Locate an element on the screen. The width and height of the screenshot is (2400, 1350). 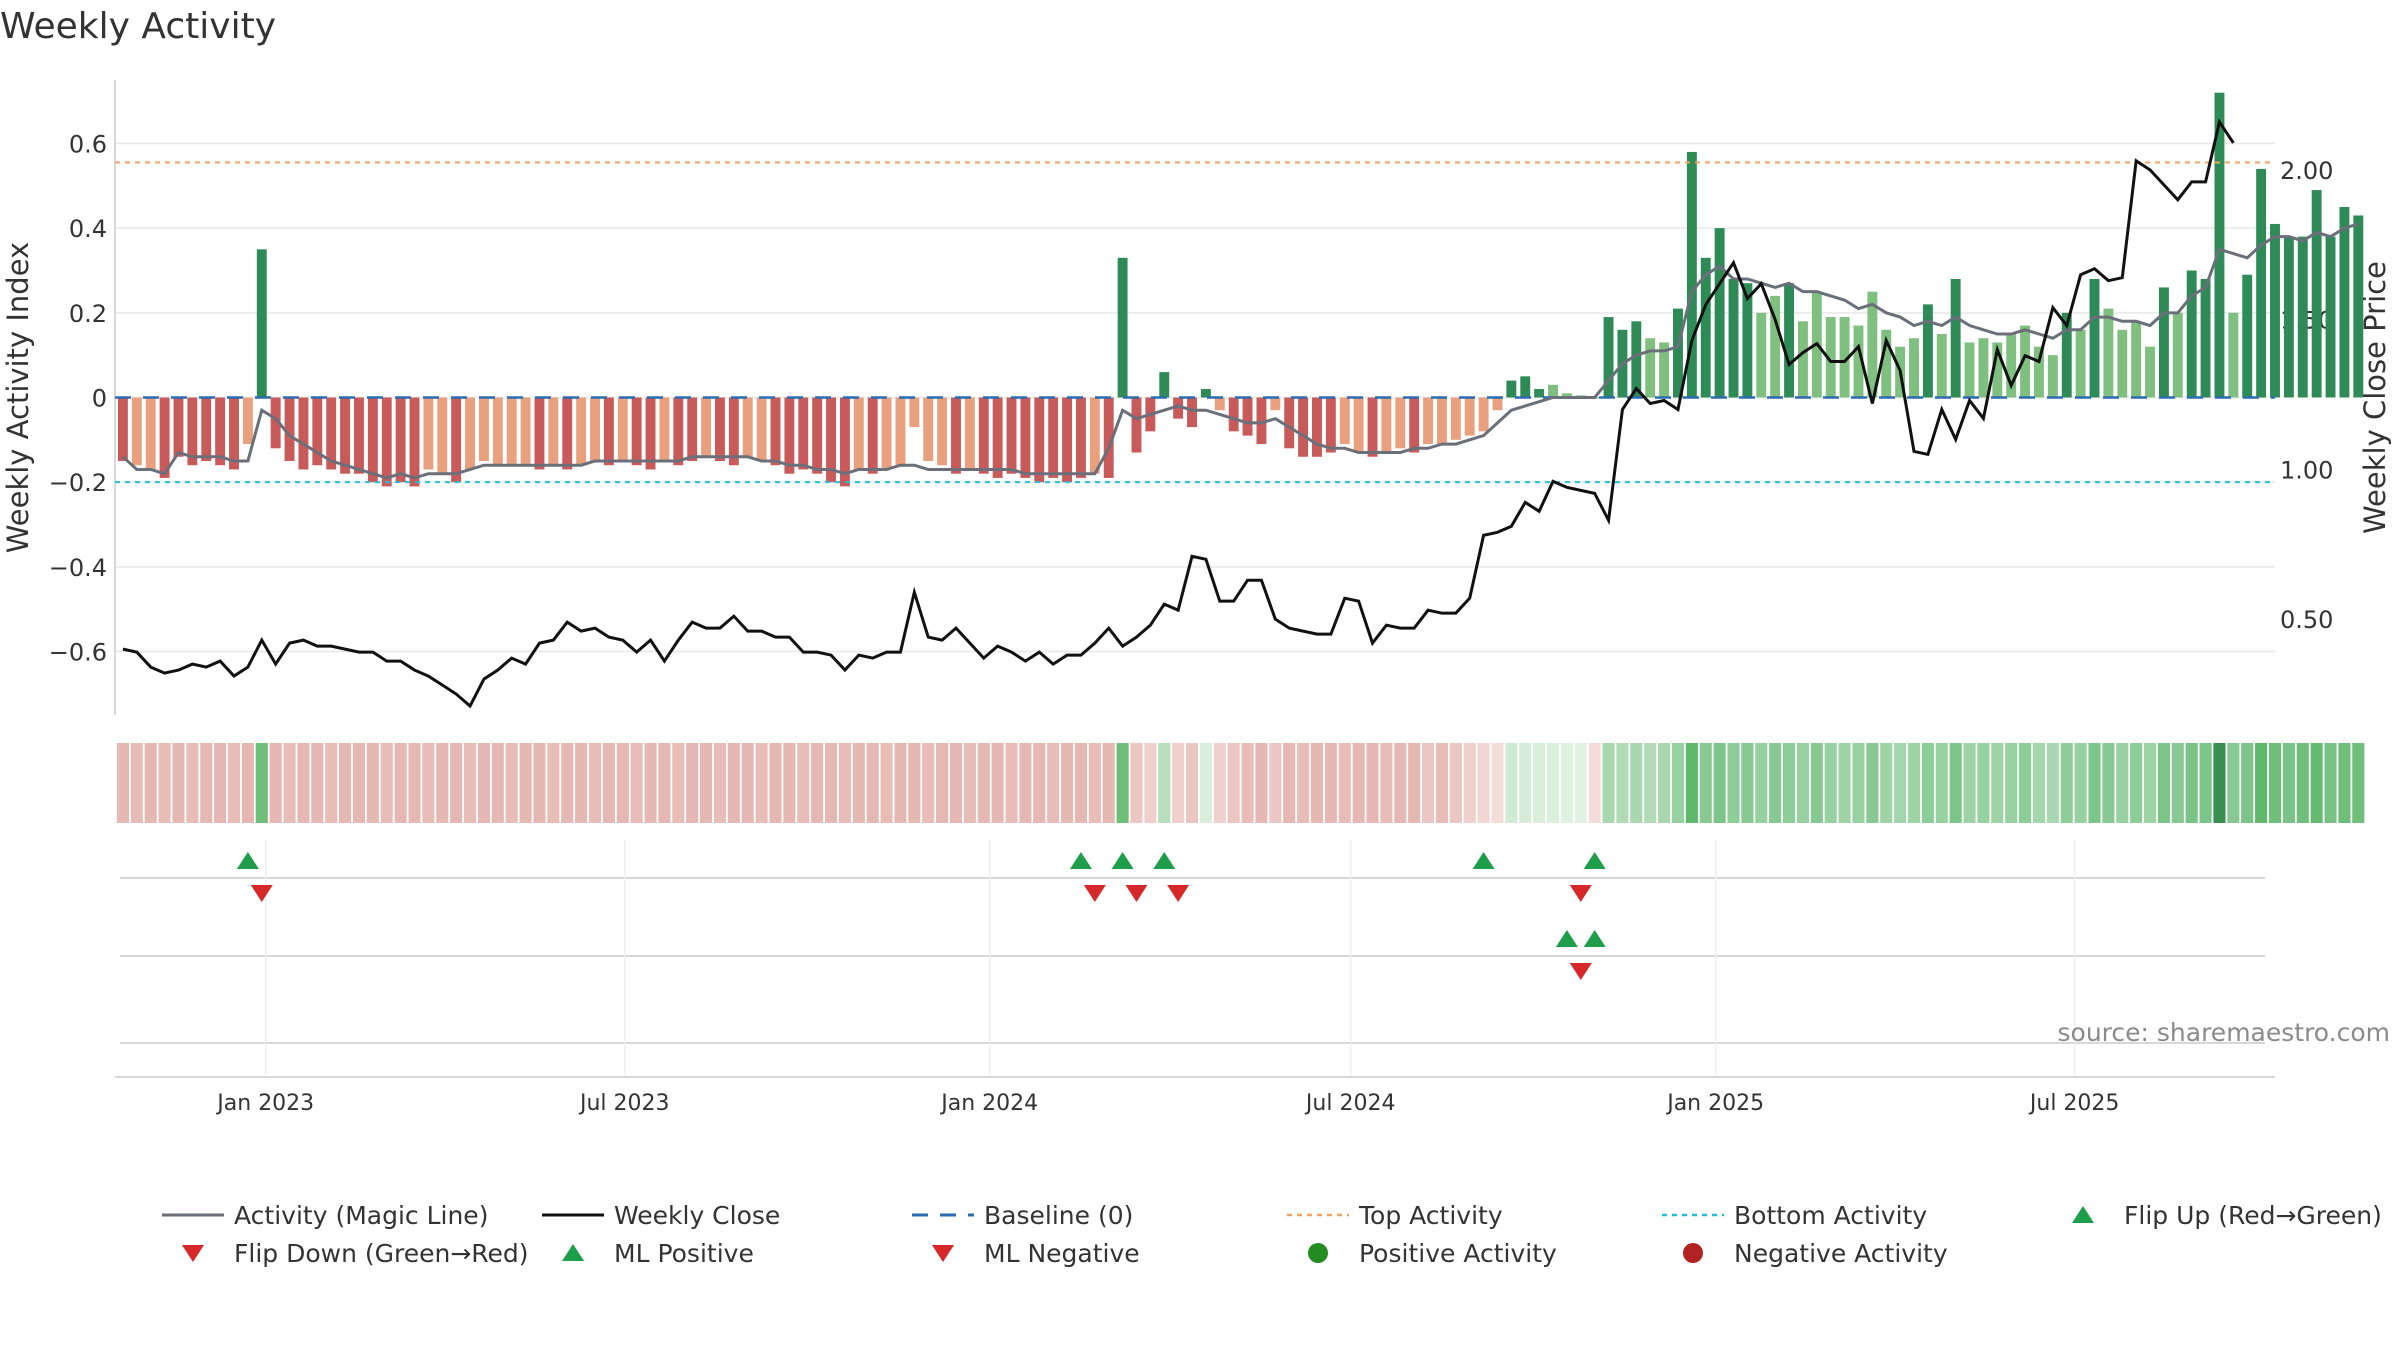
y2-axis-label: Weekly Close Price is located at coordinates (2375, 397).